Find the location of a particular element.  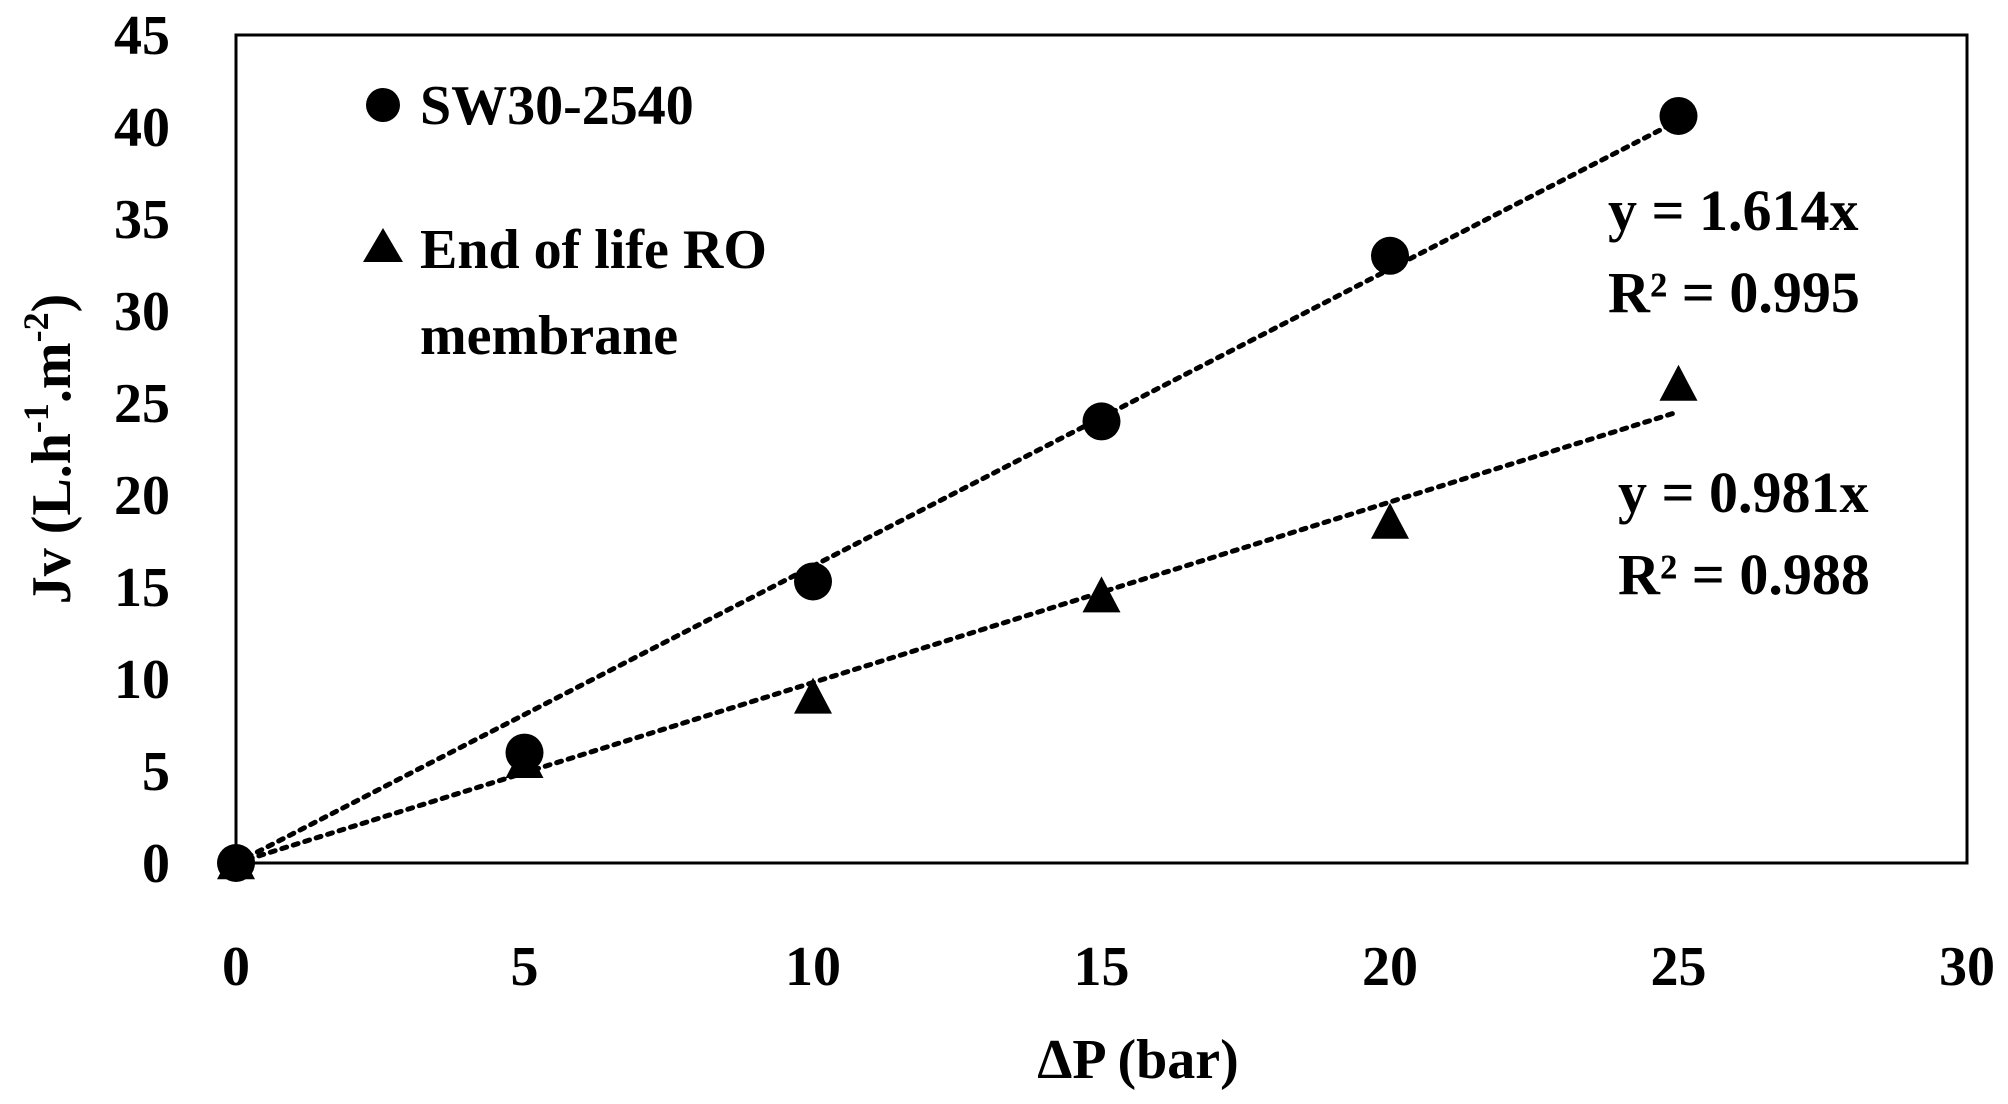

equation-eol: y = 0.981x is located at coordinates (1743, 492).